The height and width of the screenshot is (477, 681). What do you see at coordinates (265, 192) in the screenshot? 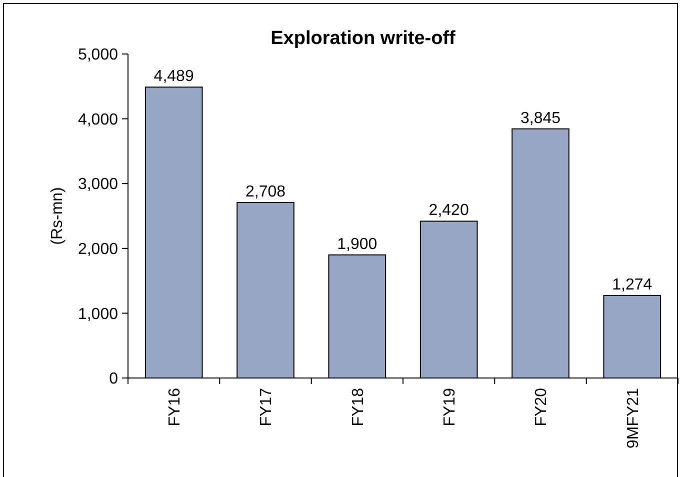
I see `data-label: 2,708` at bounding box center [265, 192].